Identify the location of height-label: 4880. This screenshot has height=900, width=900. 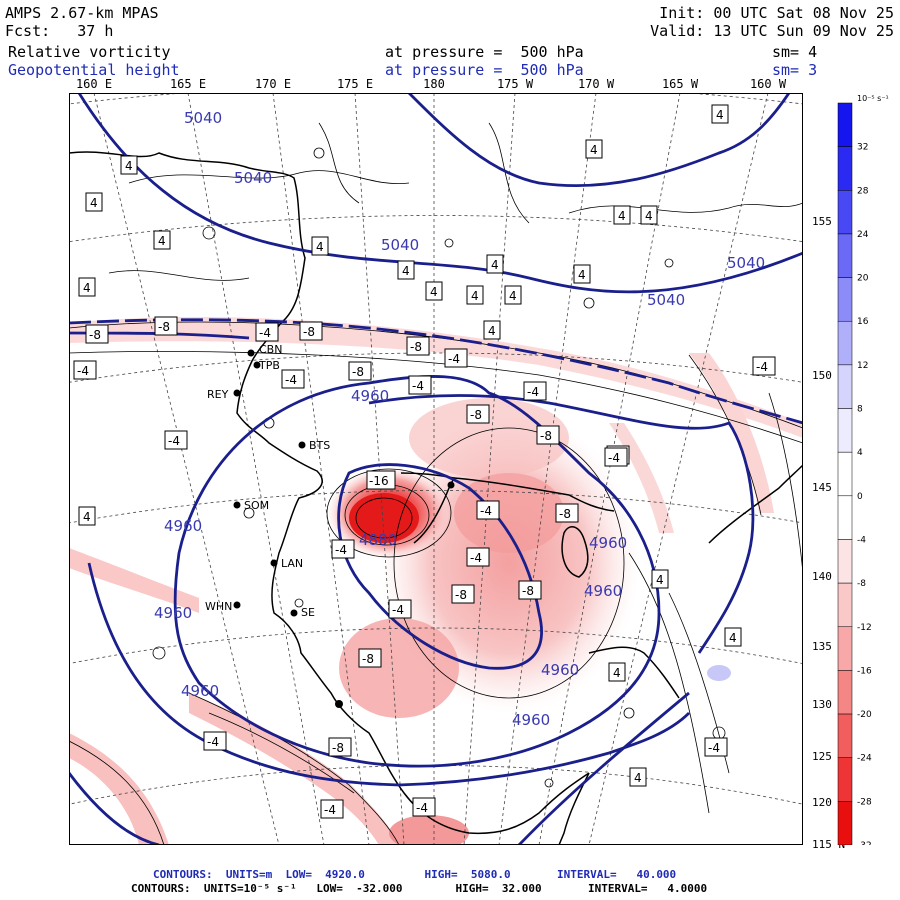
(378, 540).